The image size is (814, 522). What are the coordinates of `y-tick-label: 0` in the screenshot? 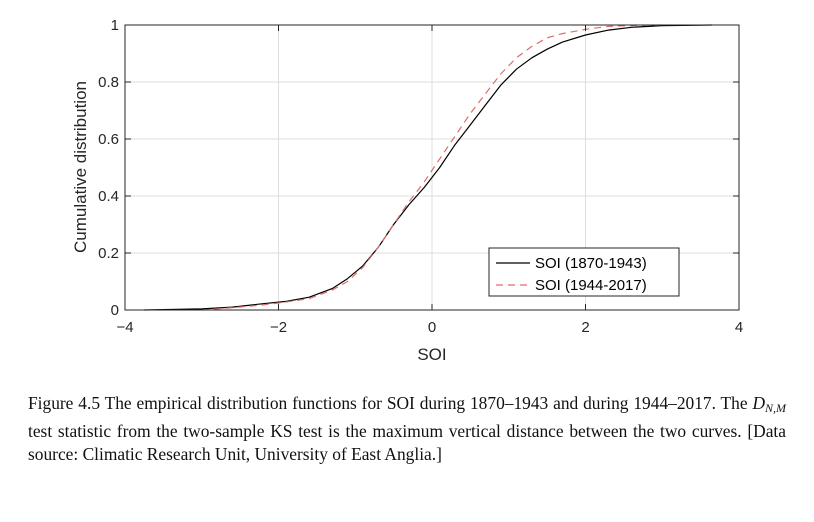 It's located at (115, 310).